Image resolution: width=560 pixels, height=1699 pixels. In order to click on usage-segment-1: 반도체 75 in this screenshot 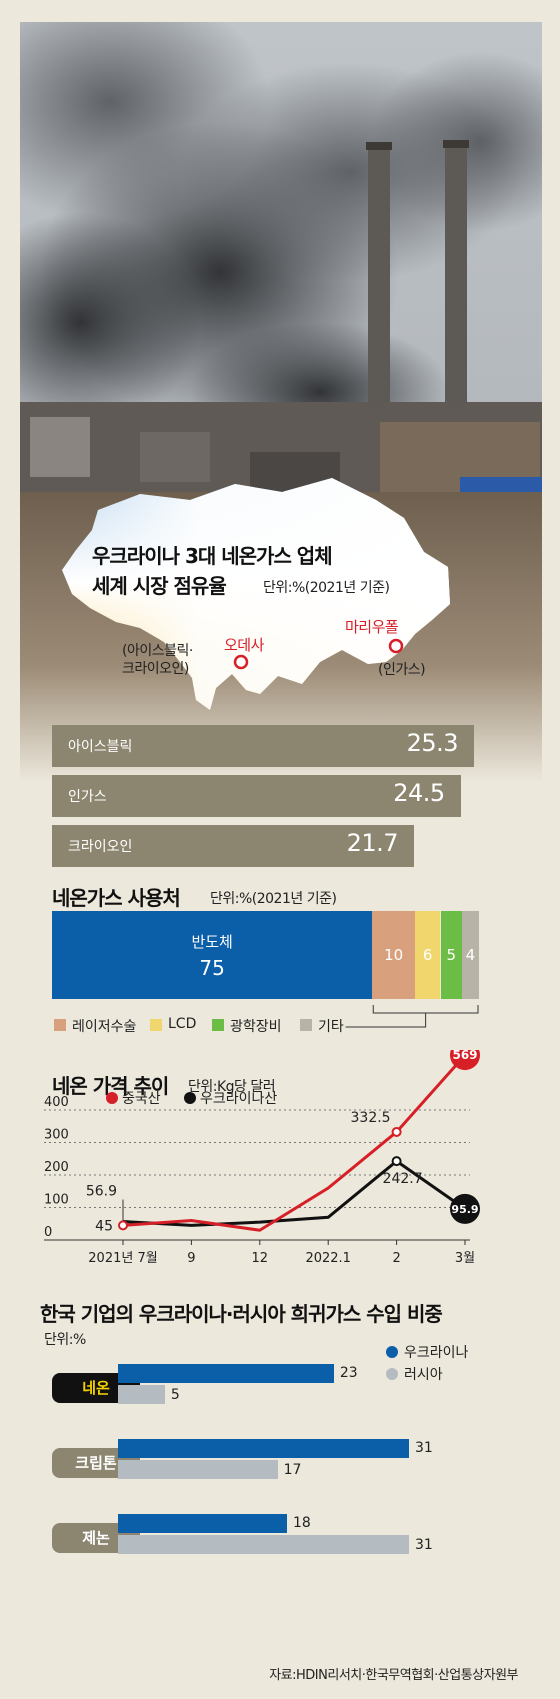, I will do `click(212, 955)`.